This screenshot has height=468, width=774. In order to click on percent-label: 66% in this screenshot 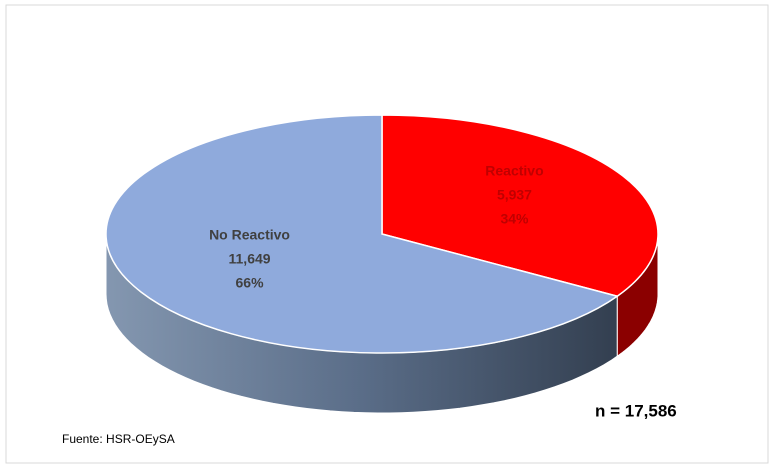, I will do `click(250, 283)`.